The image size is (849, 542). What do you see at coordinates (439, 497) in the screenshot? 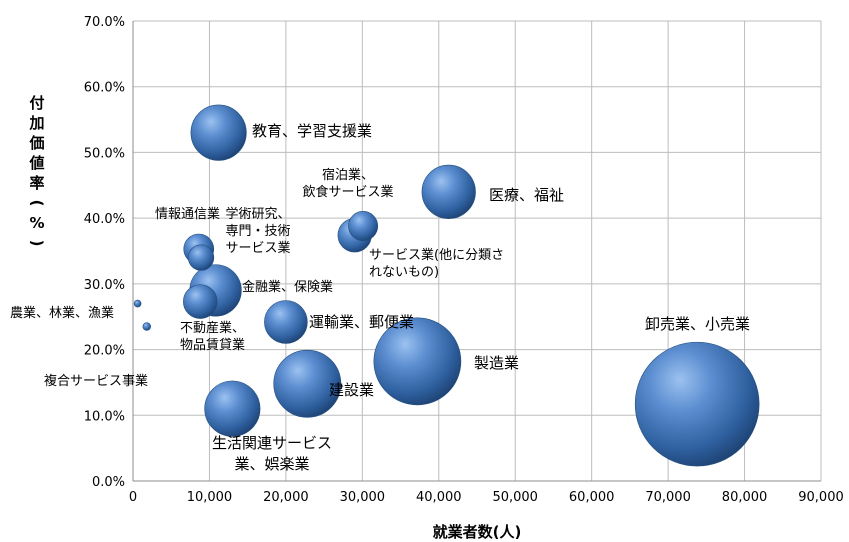
I see `x-tick-label: 40,000` at bounding box center [439, 497].